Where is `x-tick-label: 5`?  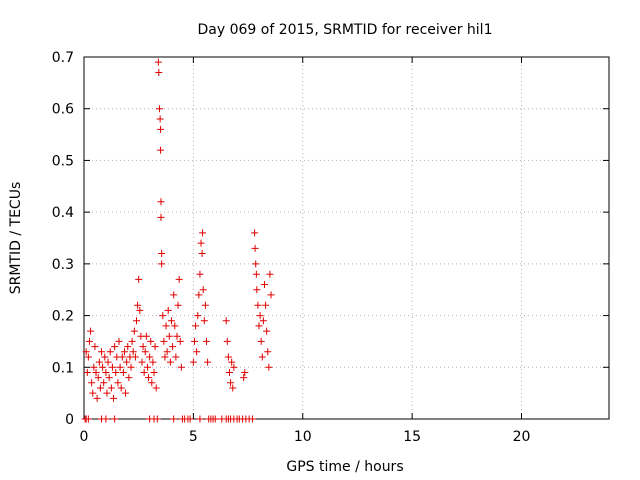
x-tick-label: 5 is located at coordinates (193, 437).